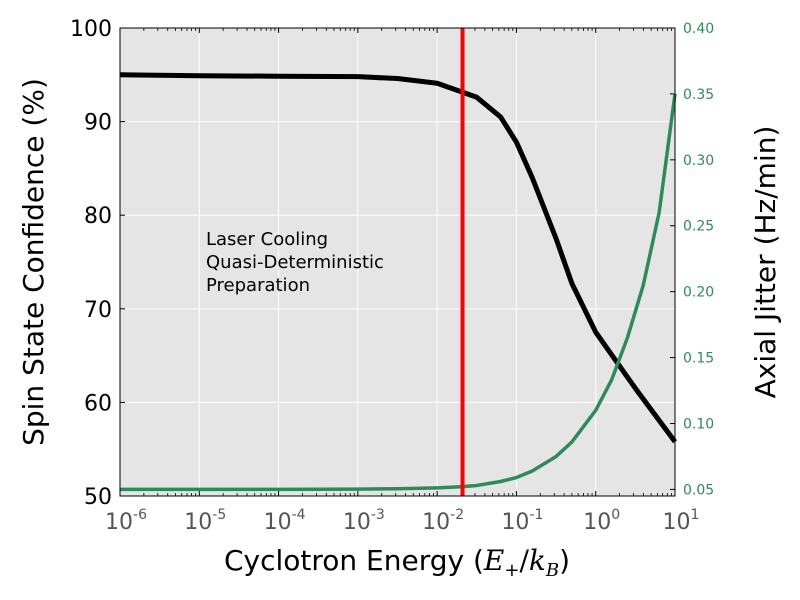 This screenshot has height=600, width=800. I want to click on x-tick-label: 10⁻³, so click(364, 521).